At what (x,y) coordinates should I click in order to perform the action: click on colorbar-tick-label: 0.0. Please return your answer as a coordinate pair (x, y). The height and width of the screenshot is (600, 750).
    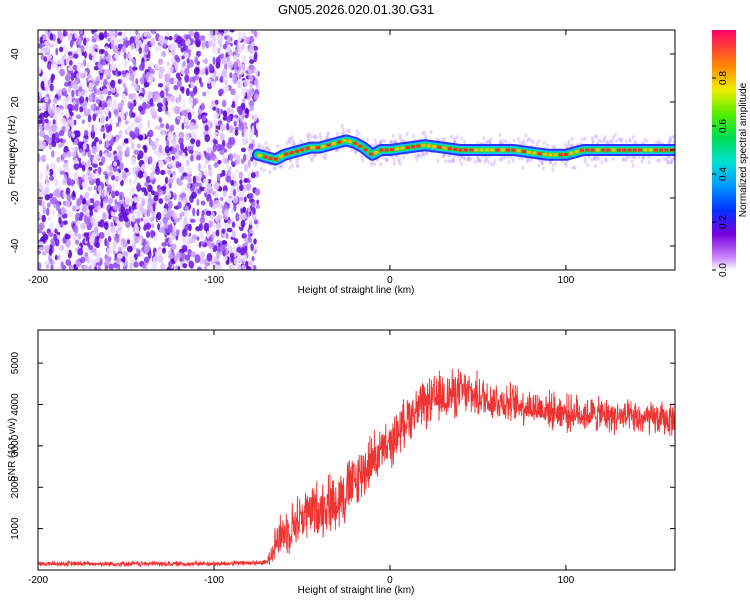
    Looking at the image, I should click on (723, 270).